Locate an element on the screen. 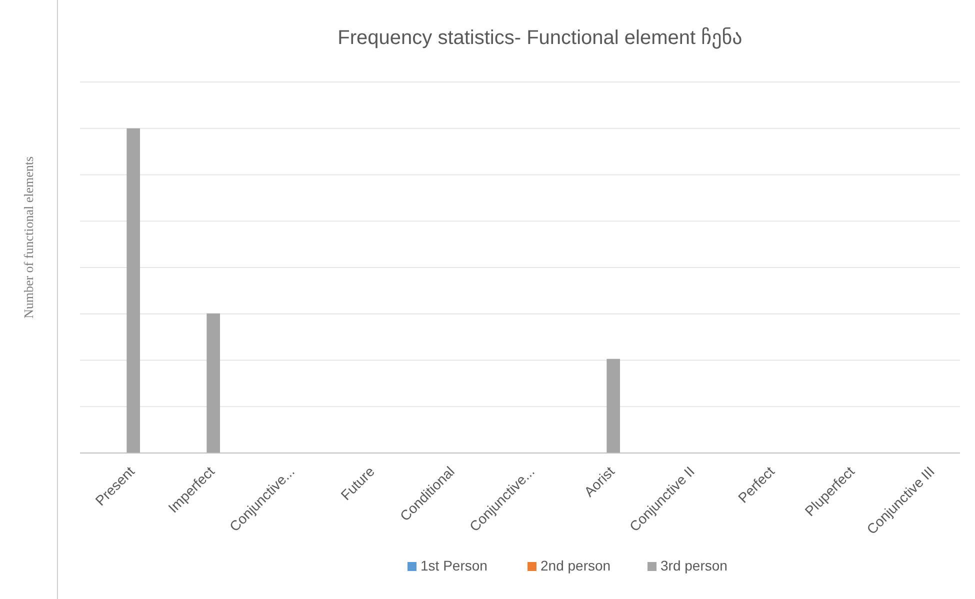 The height and width of the screenshot is (599, 975). chart-title: Frequency statistics- Functional element ჩენა is located at coordinates (540, 38).